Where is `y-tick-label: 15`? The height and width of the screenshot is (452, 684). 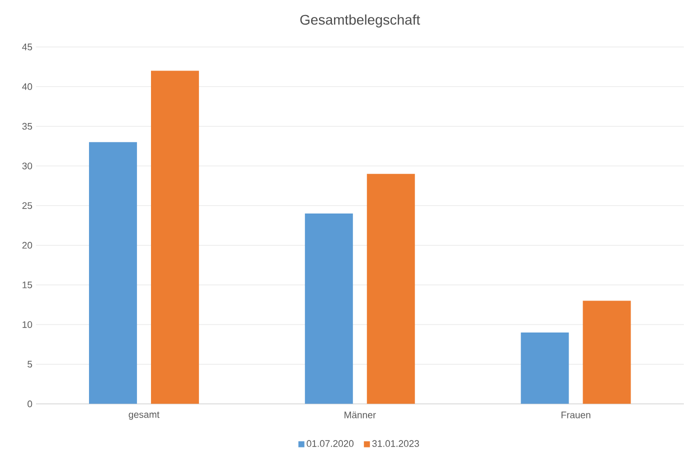
y-tick-label: 15 is located at coordinates (27, 284).